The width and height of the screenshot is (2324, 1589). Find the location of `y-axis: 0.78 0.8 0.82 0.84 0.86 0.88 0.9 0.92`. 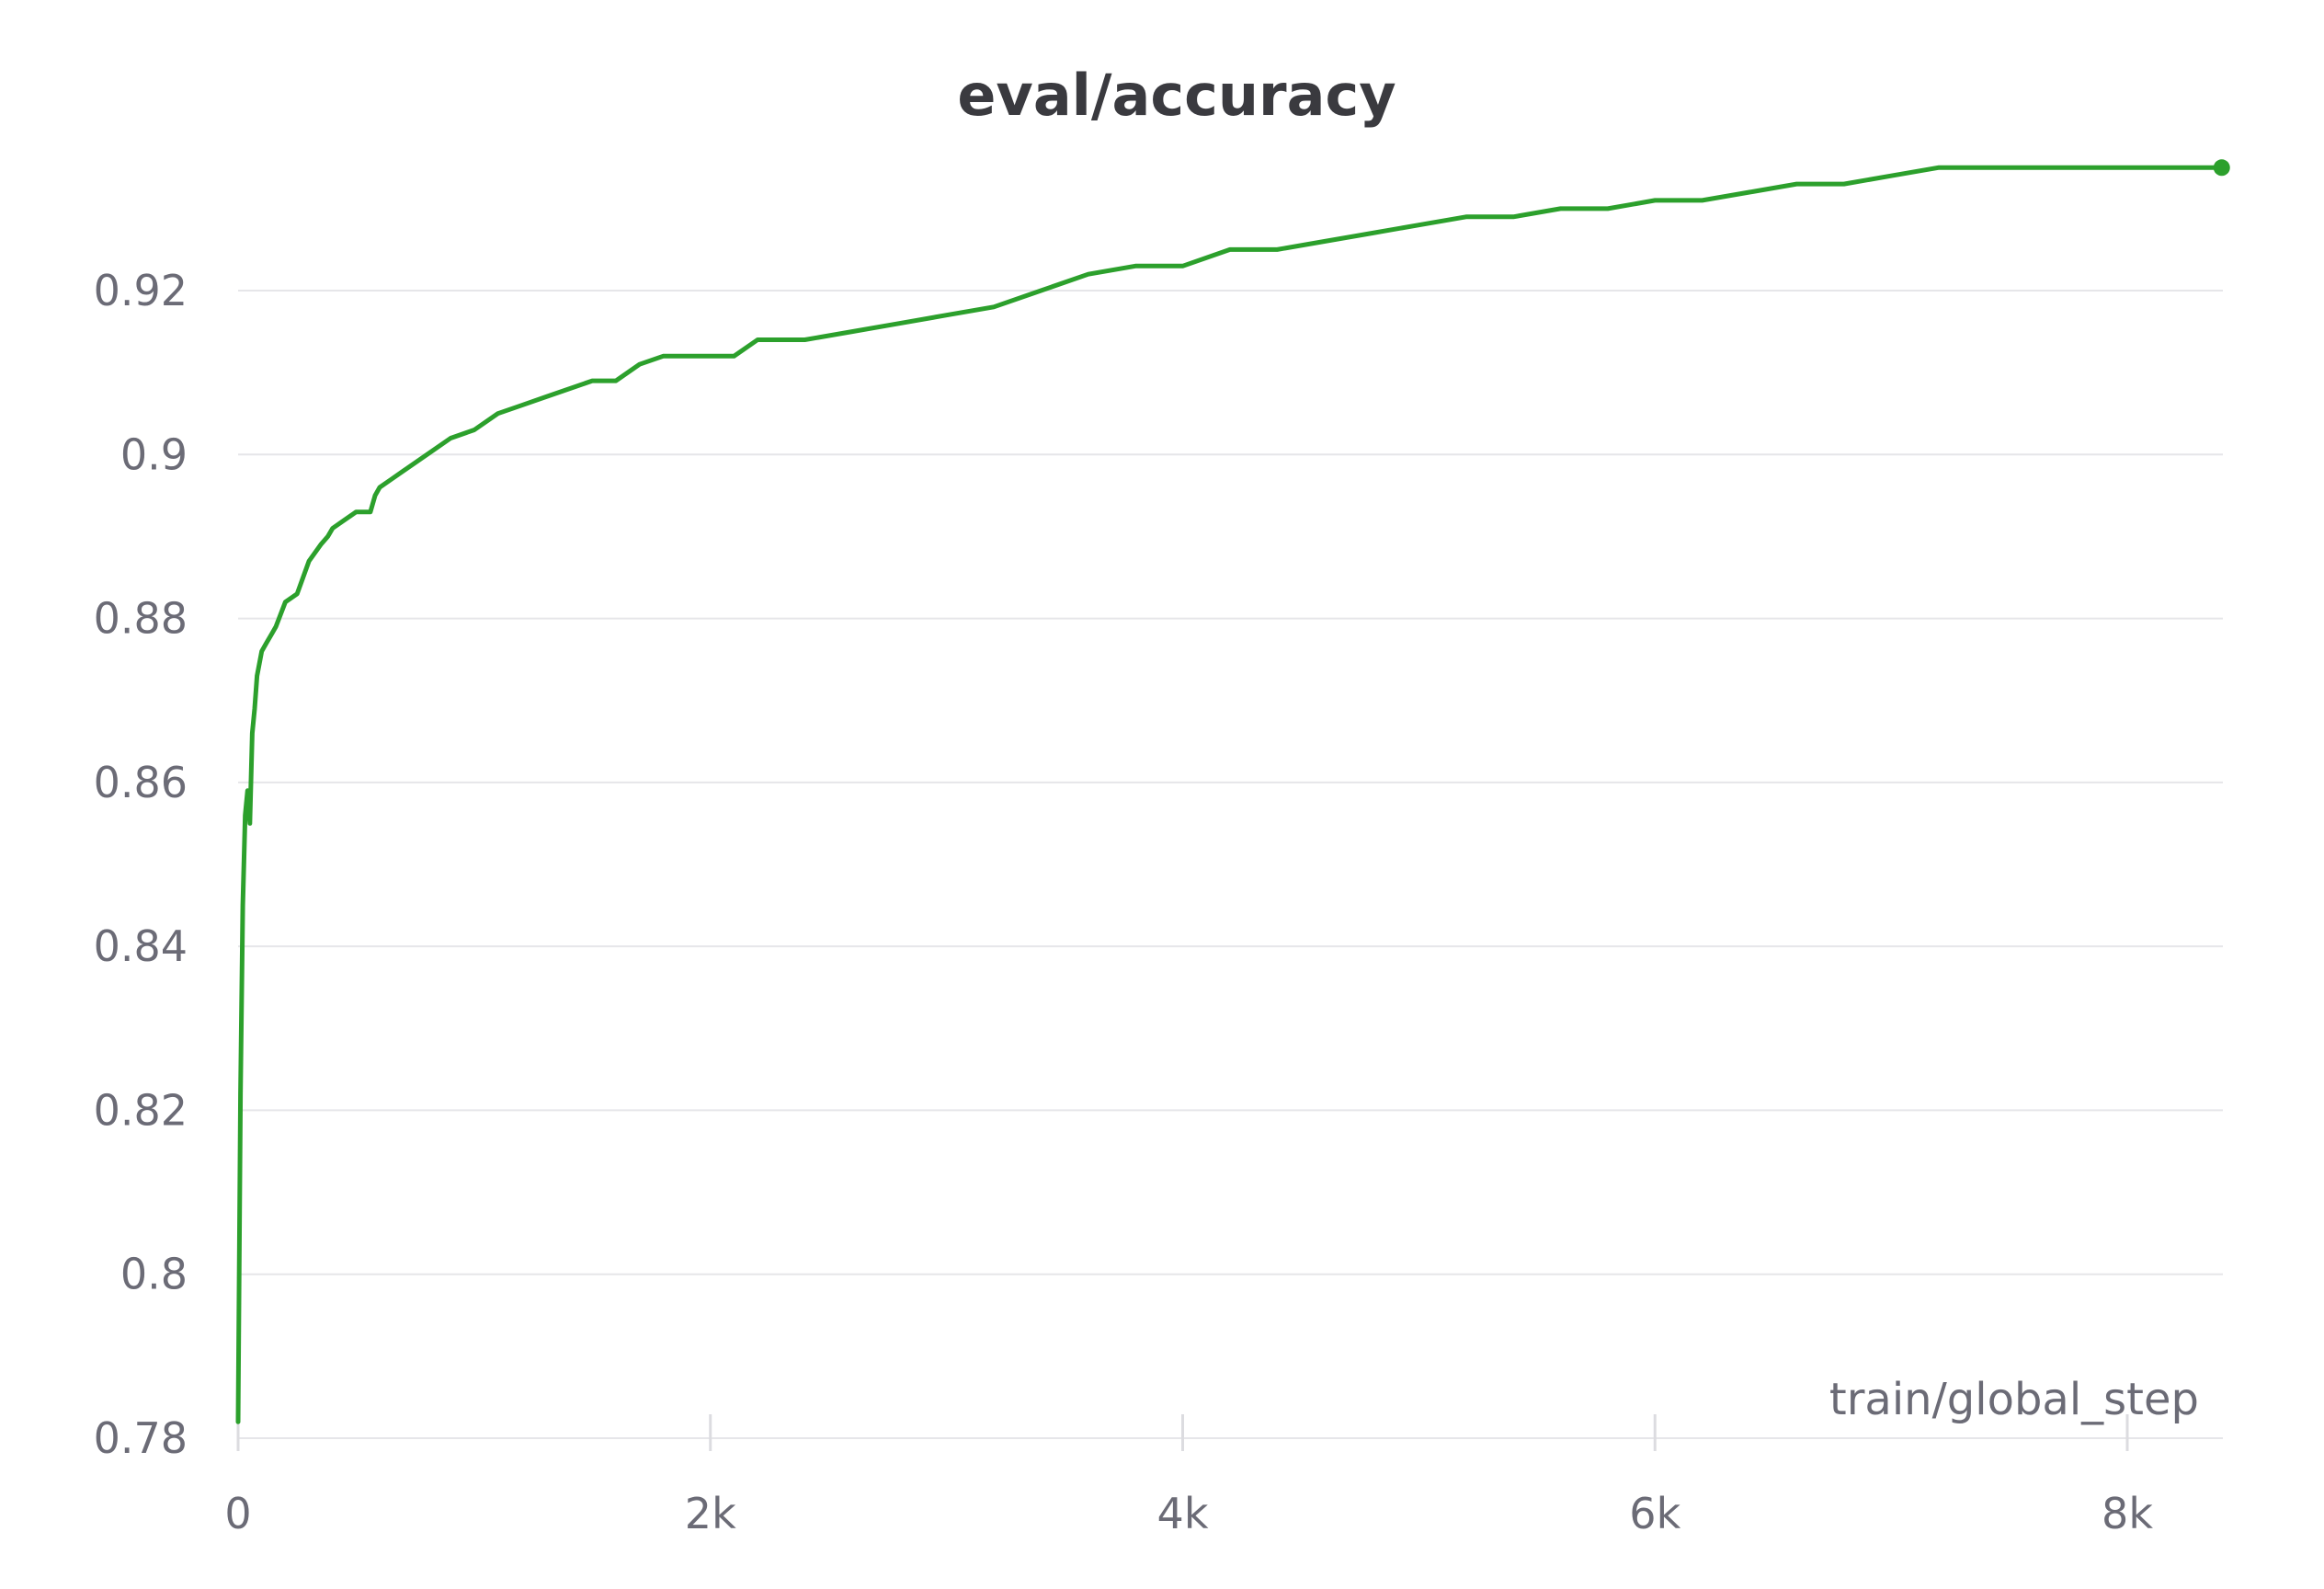

y-axis: 0.78 0.8 0.82 0.84 0.86 0.88 0.9 0.92 is located at coordinates (141, 865).